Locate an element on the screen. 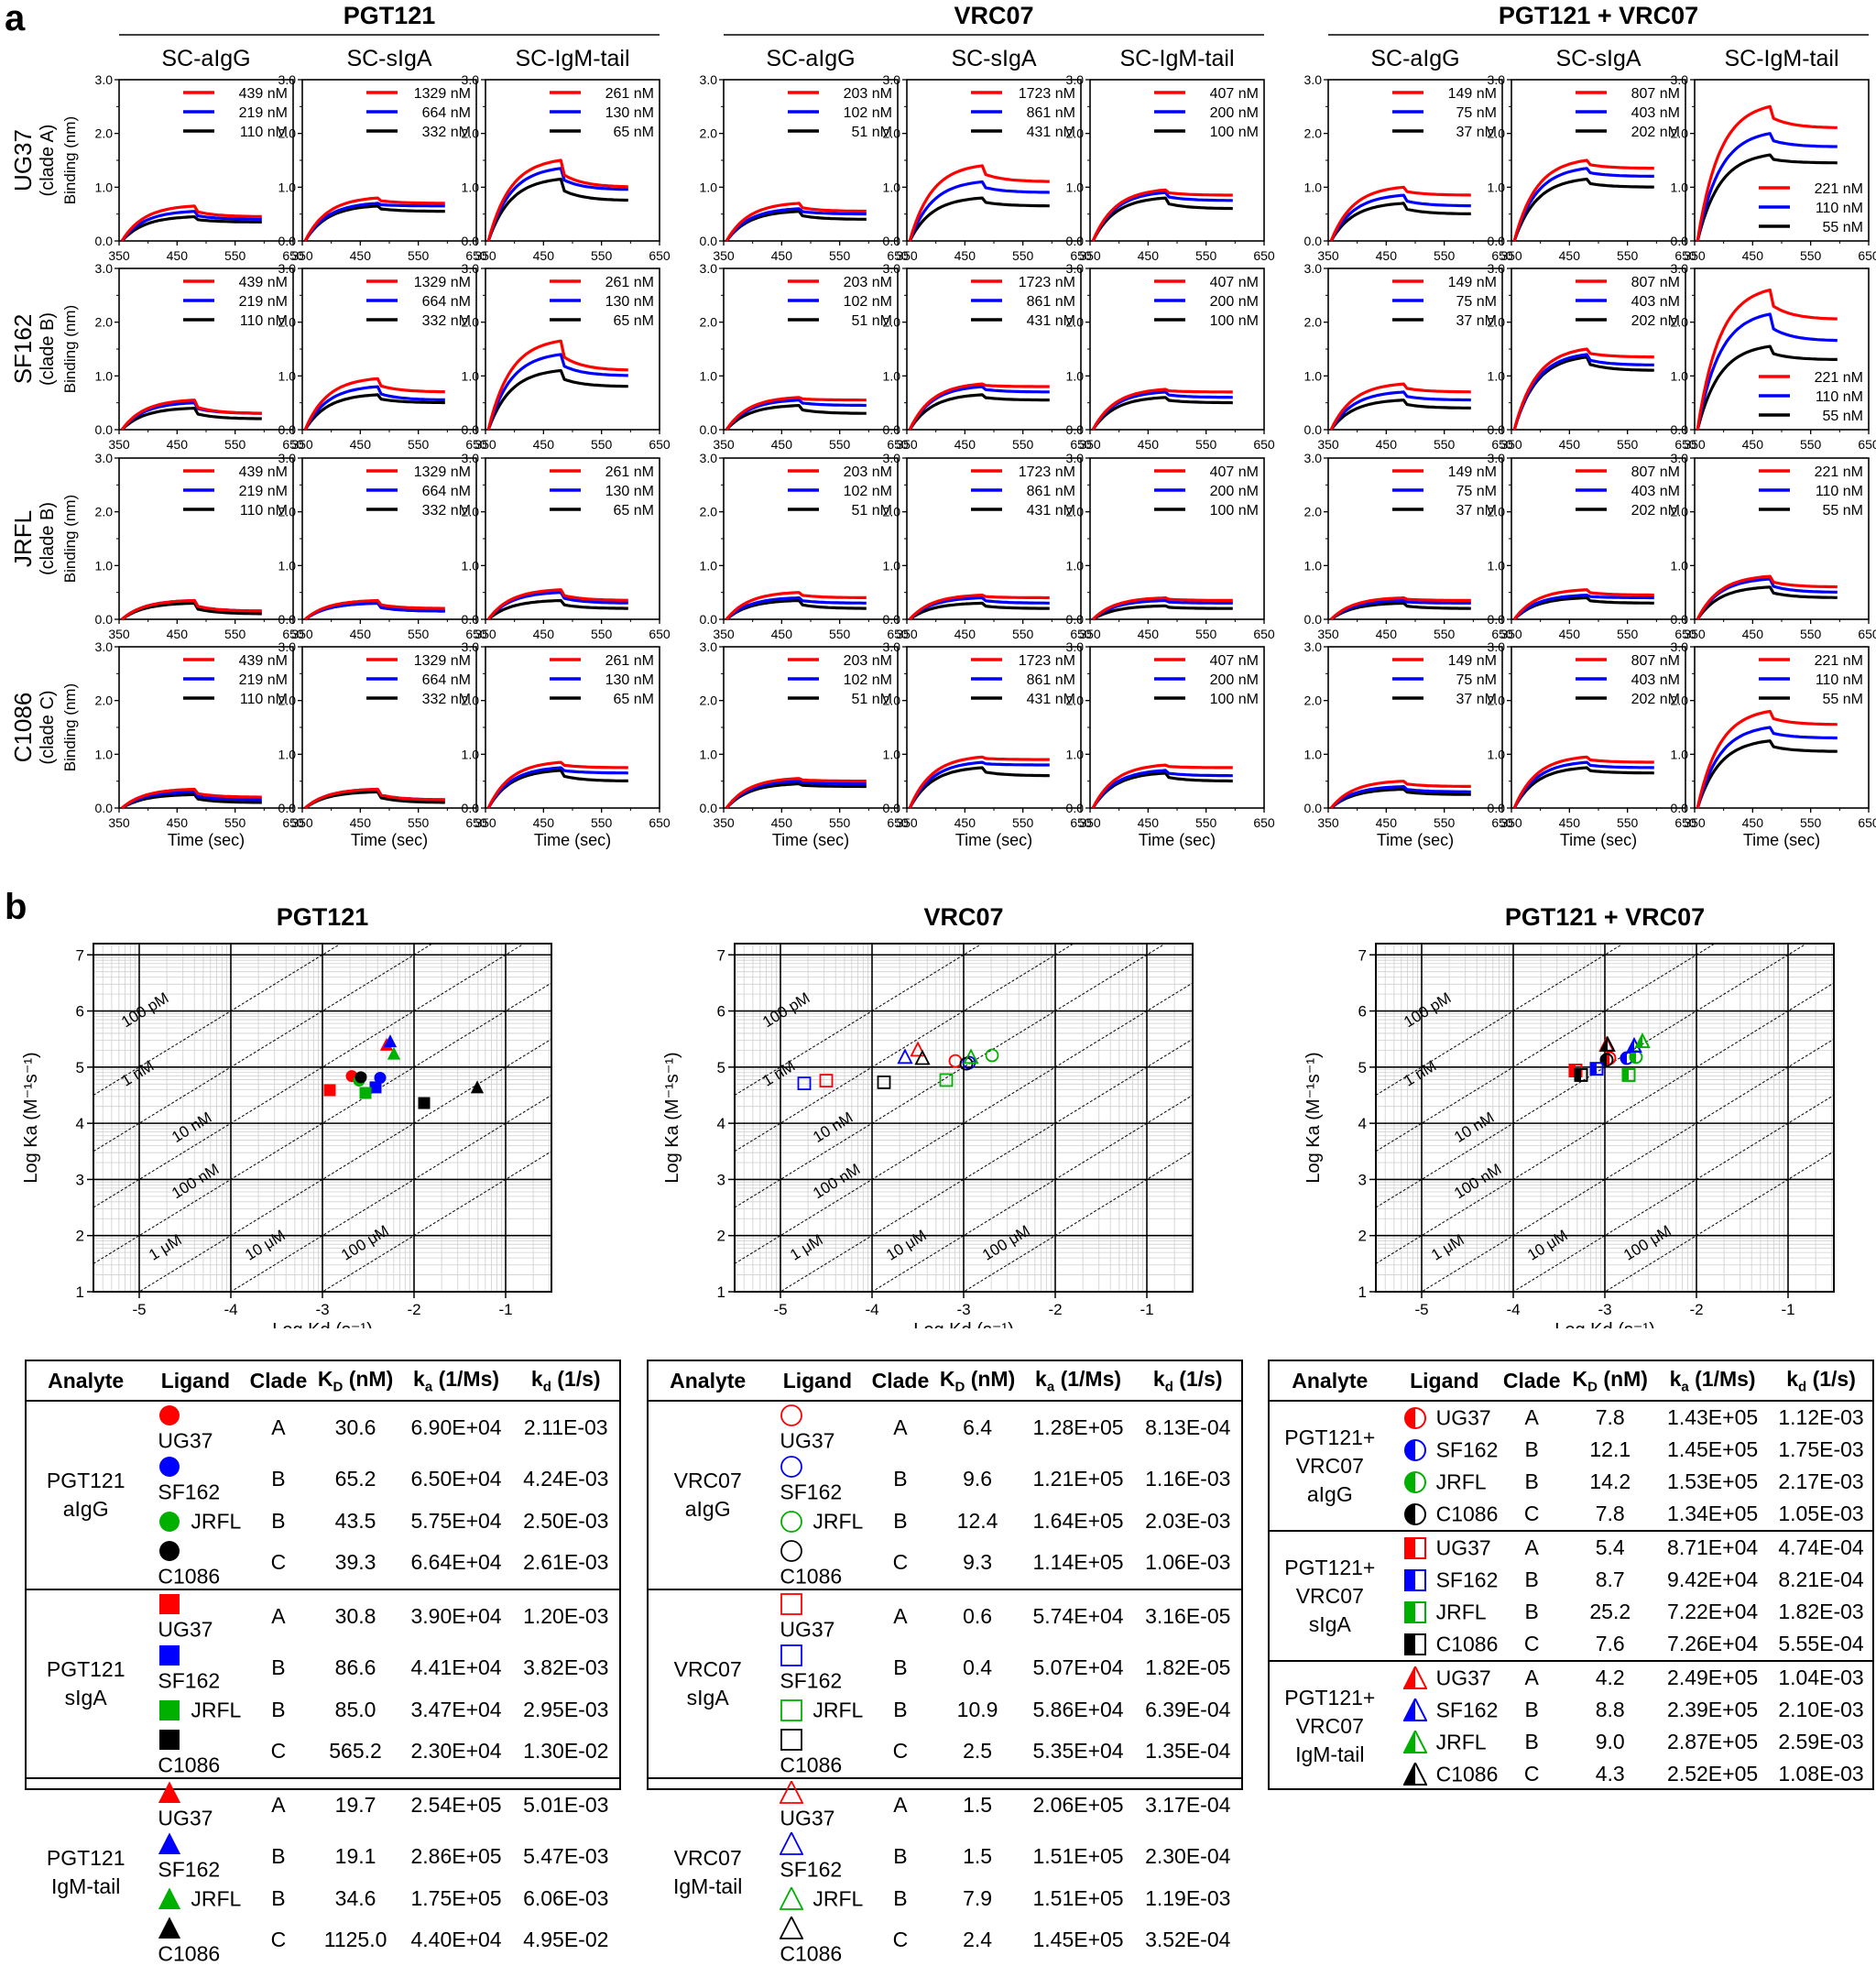 This screenshot has width=1876, height=1966. legend-label: 200 nM is located at coordinates (1234, 302).